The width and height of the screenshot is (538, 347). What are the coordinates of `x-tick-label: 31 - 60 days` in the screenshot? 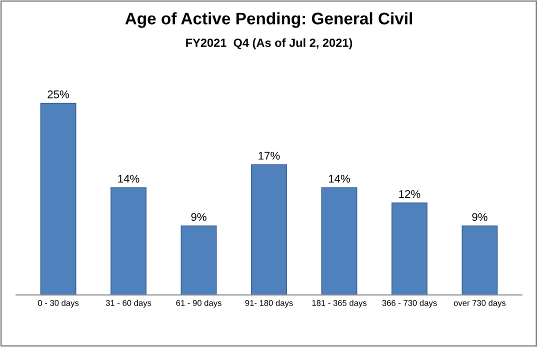 It's located at (129, 304).